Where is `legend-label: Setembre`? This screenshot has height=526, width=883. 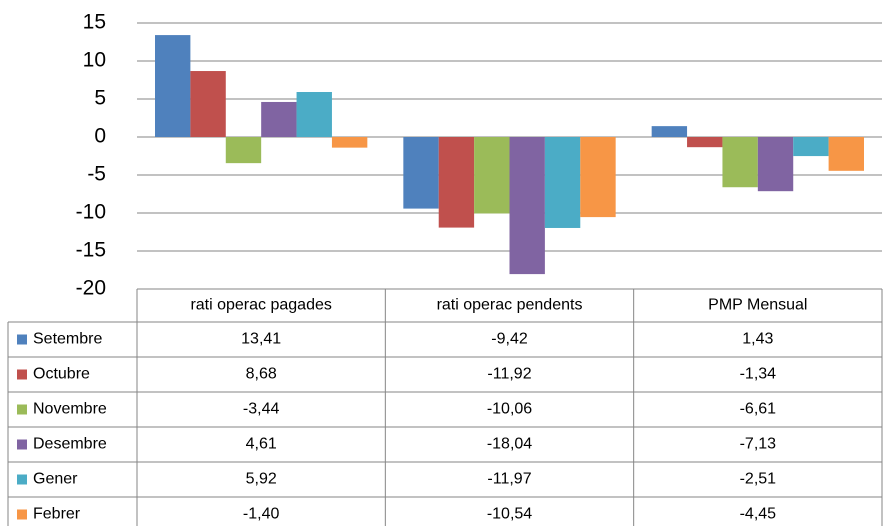
legend-label: Setembre is located at coordinates (67, 339).